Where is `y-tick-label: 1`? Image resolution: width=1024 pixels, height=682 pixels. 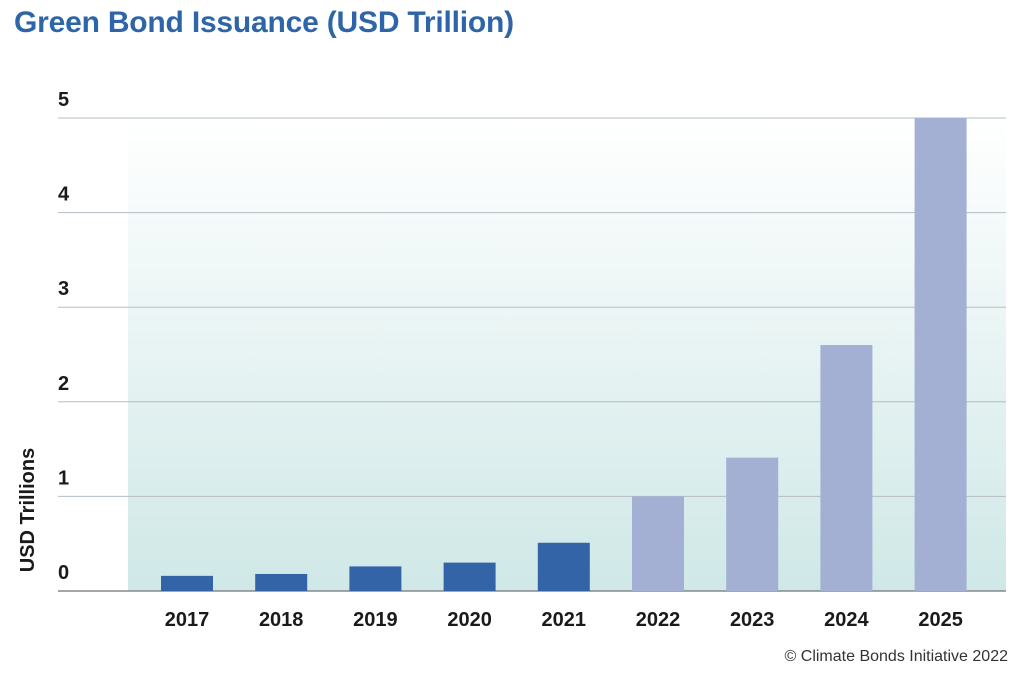
y-tick-label: 1 is located at coordinates (63, 478).